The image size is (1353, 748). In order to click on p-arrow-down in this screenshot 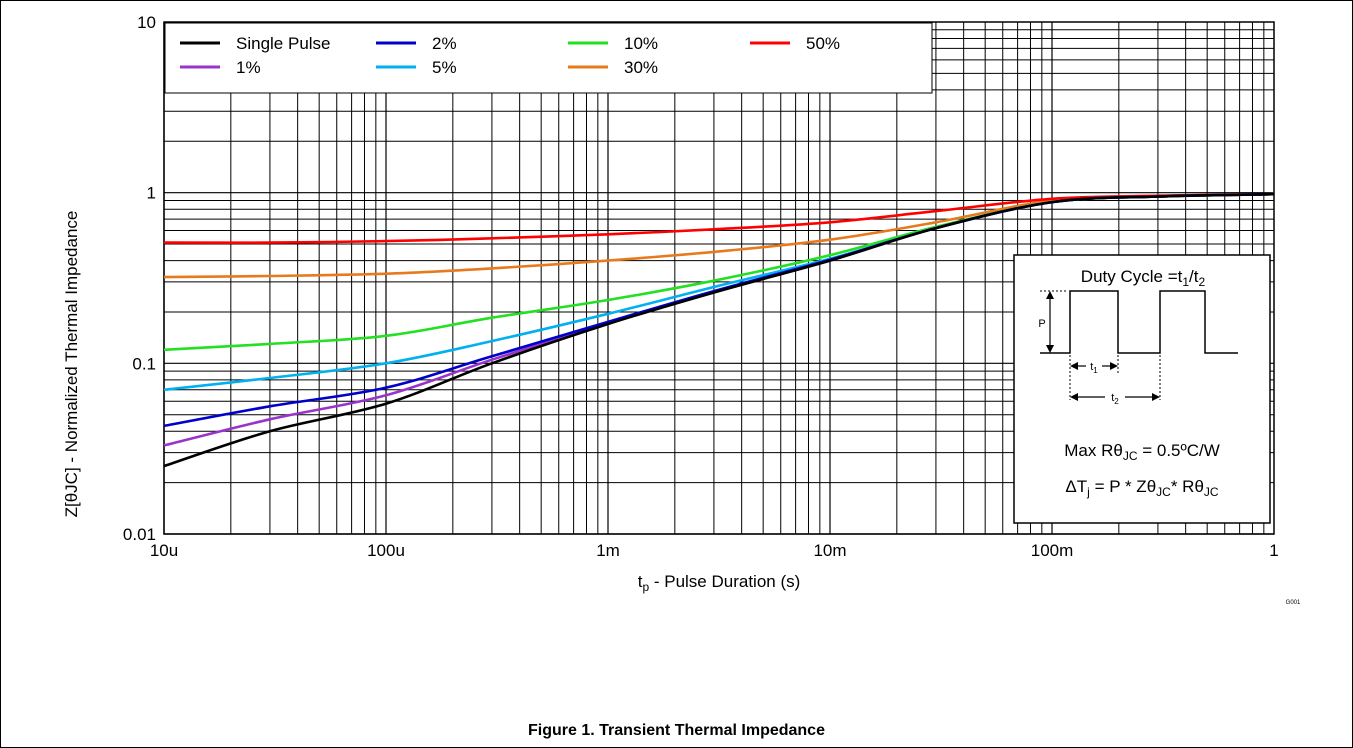, I will do `click(1050, 349)`.